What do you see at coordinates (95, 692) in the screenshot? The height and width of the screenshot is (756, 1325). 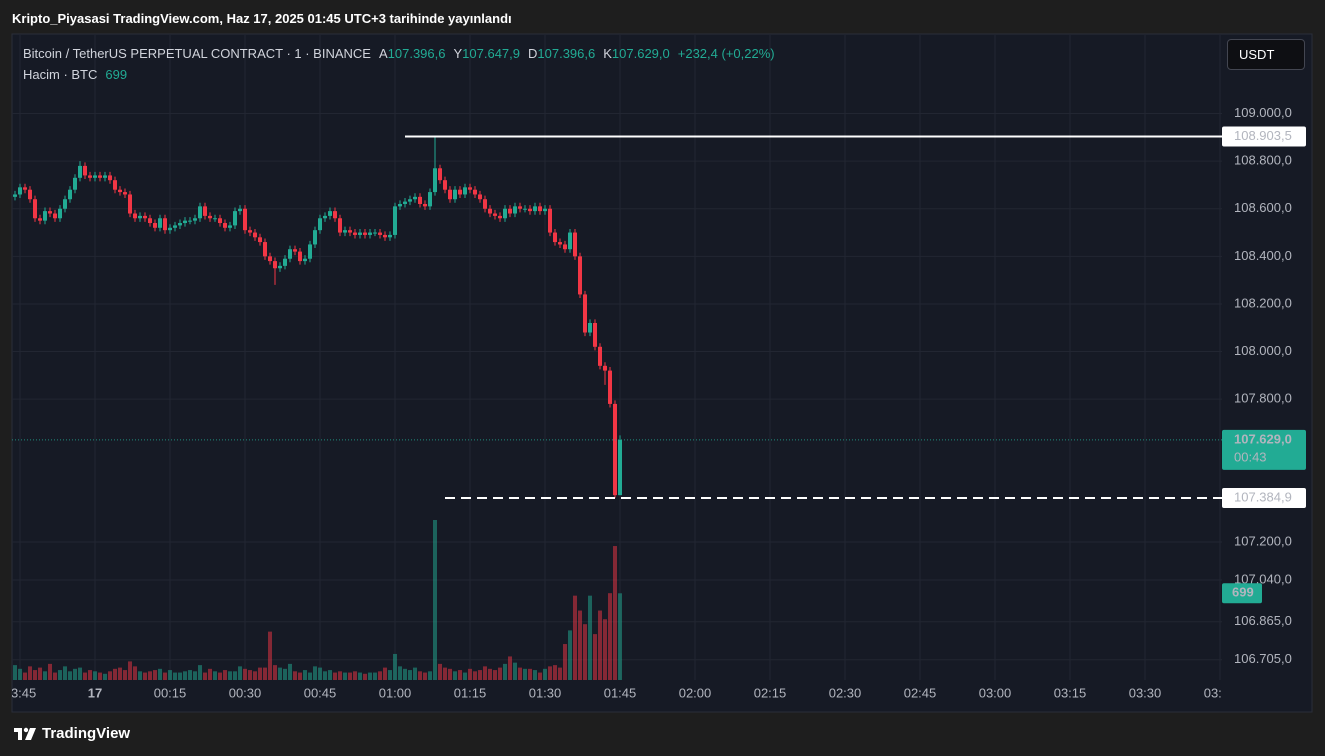 I see `x-tick-label: 17` at bounding box center [95, 692].